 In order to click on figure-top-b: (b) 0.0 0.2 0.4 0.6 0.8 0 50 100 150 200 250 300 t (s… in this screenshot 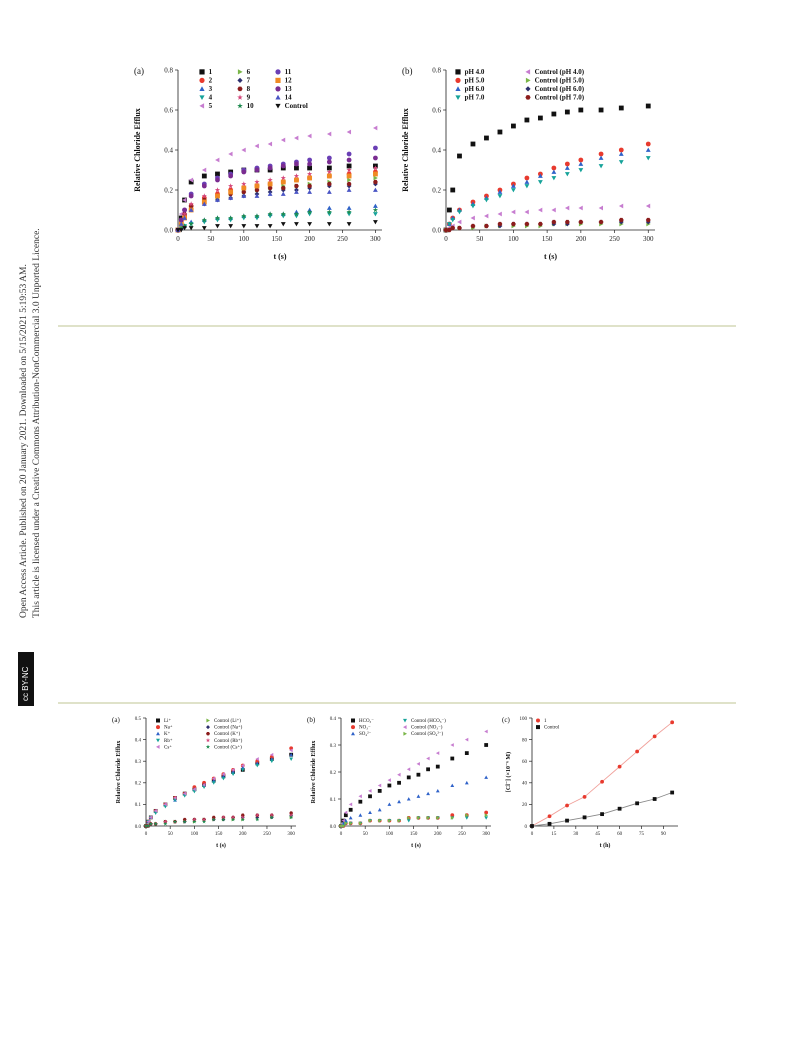, I will do `click(530, 162)`.